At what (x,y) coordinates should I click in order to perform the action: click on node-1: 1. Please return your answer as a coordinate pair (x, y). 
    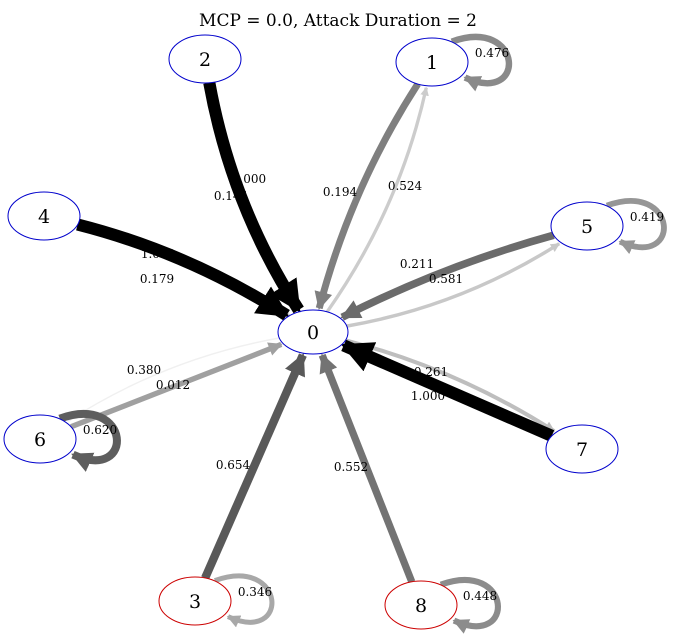
    Looking at the image, I should click on (432, 62).